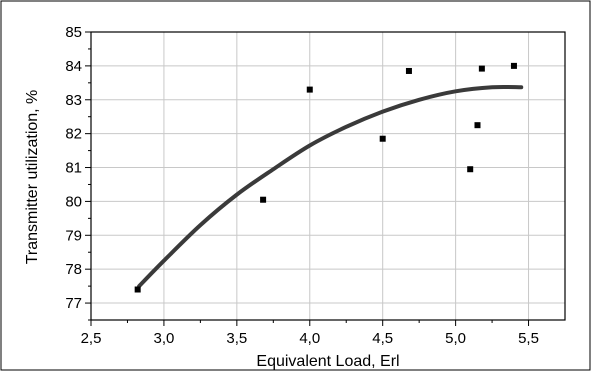  Describe the element at coordinates (73, 303) in the screenshot. I see `y-tick-label: 77` at that location.